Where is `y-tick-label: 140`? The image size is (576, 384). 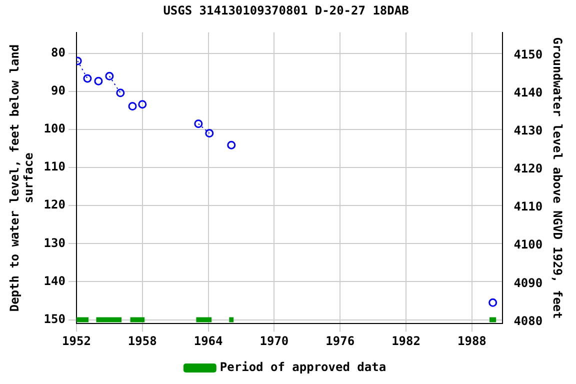
y-tick-label: 140 is located at coordinates (55, 281).